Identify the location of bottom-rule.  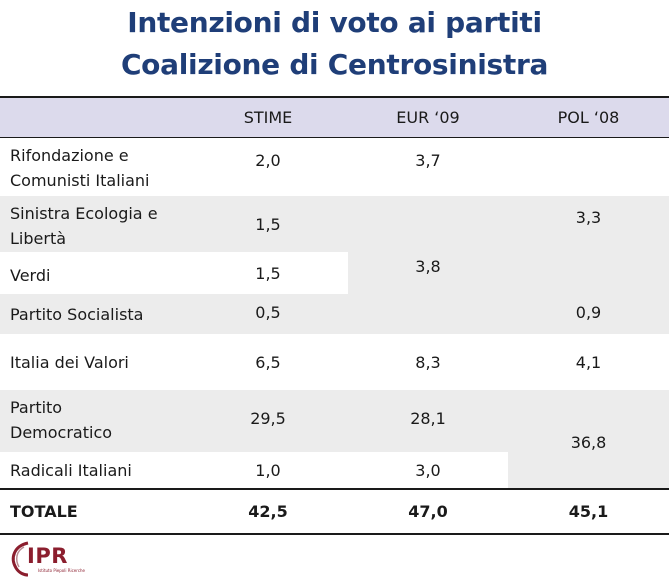
(334, 534).